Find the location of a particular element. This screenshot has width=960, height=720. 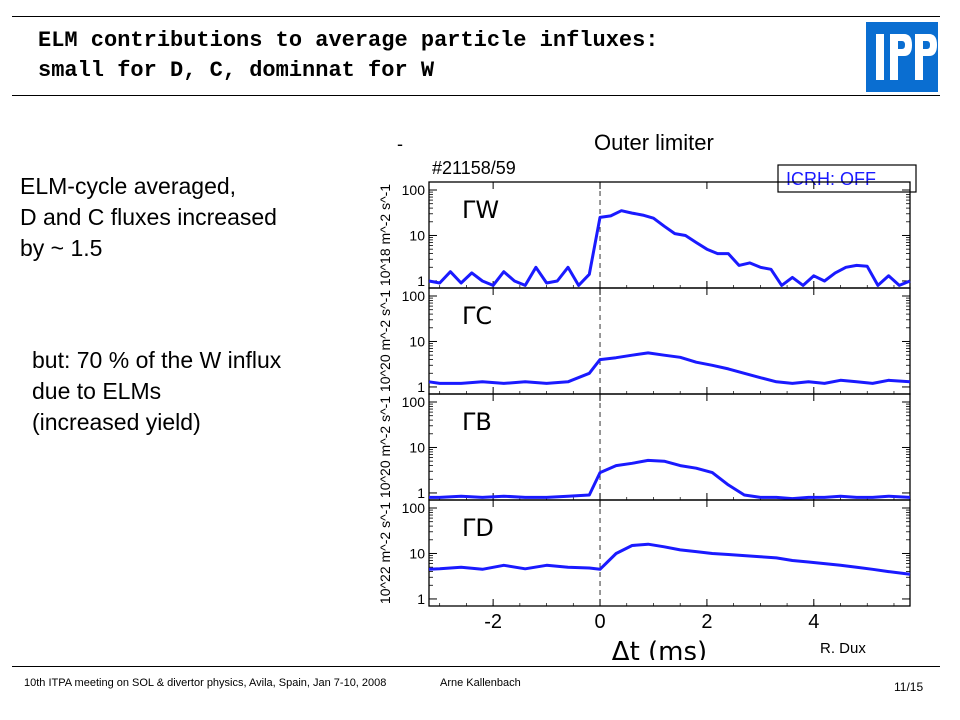

icrh-annotation: ICRH: OFF is located at coordinates (831, 179).